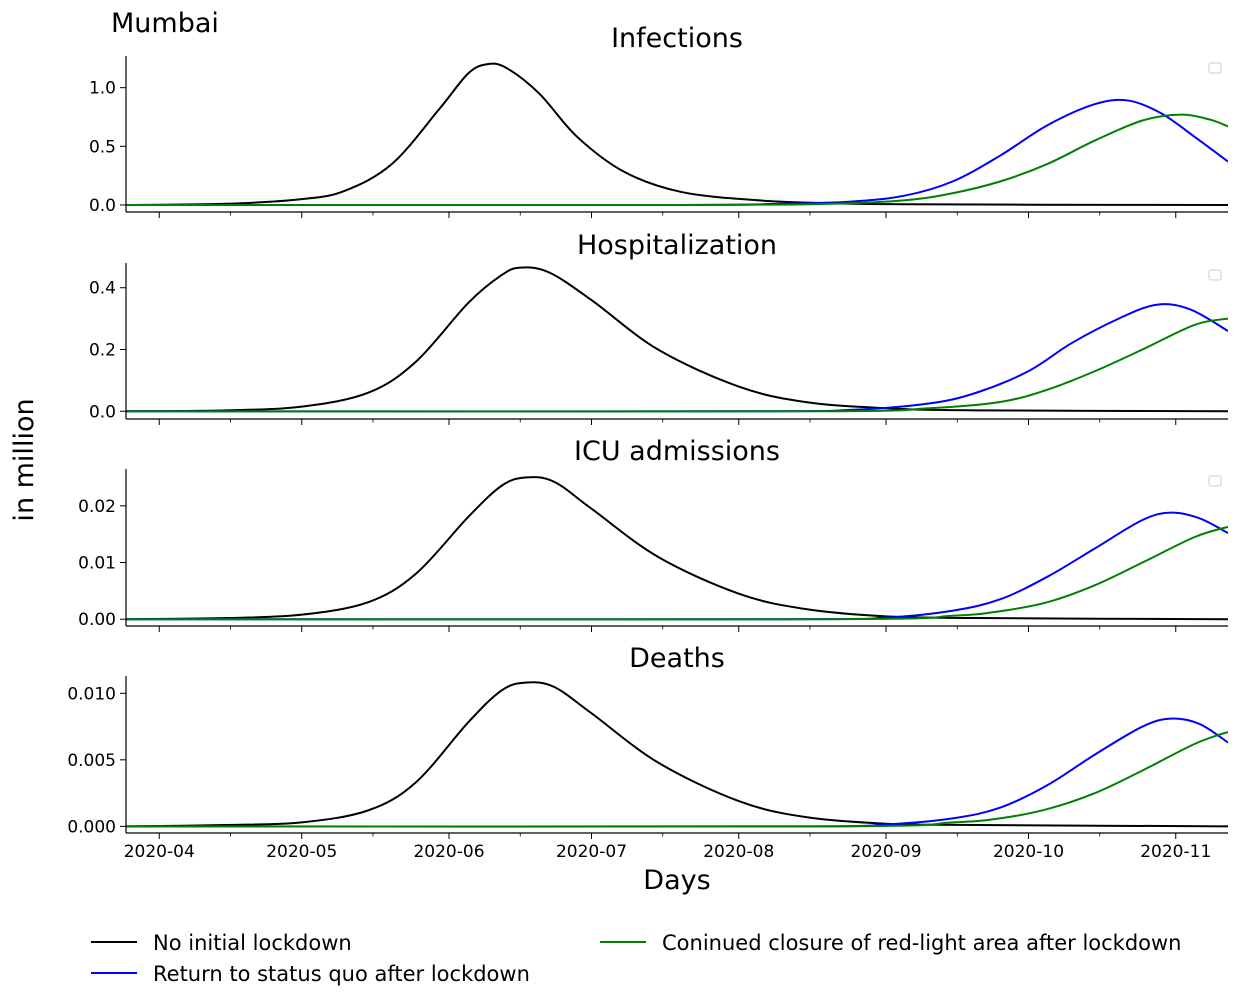 Image resolution: width=1241 pixels, height=1004 pixels. What do you see at coordinates (102, 289) in the screenshot?
I see `y-tick-label: 0.4` at bounding box center [102, 289].